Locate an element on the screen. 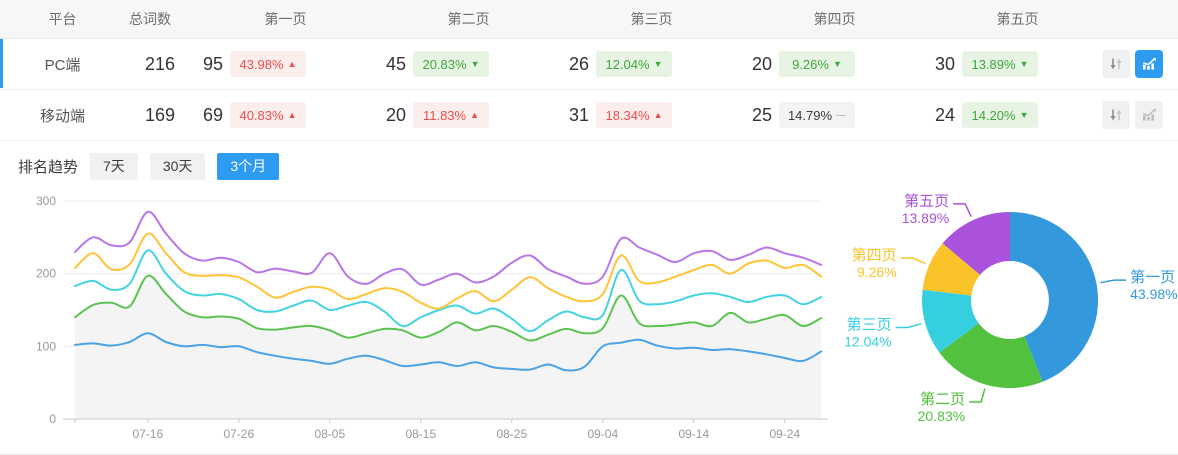 The width and height of the screenshot is (1178, 455). change-badge: 14.79% is located at coordinates (817, 115).